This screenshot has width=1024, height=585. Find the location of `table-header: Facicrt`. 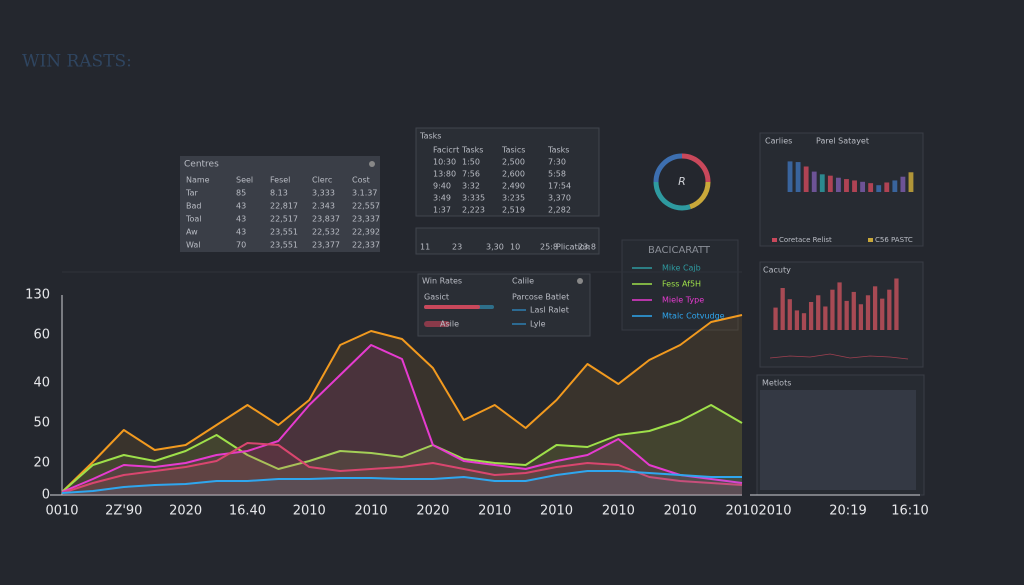

table-header: Facicrt is located at coordinates (446, 150).